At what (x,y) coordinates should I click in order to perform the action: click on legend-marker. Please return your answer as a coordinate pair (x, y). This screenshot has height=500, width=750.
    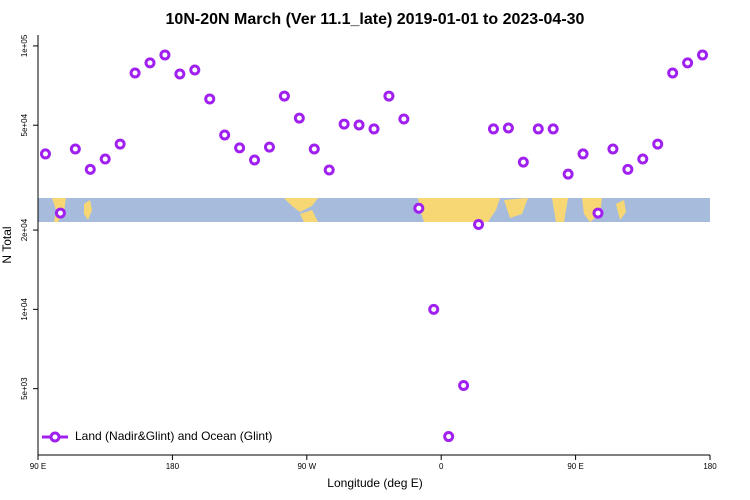
    Looking at the image, I should click on (55, 437).